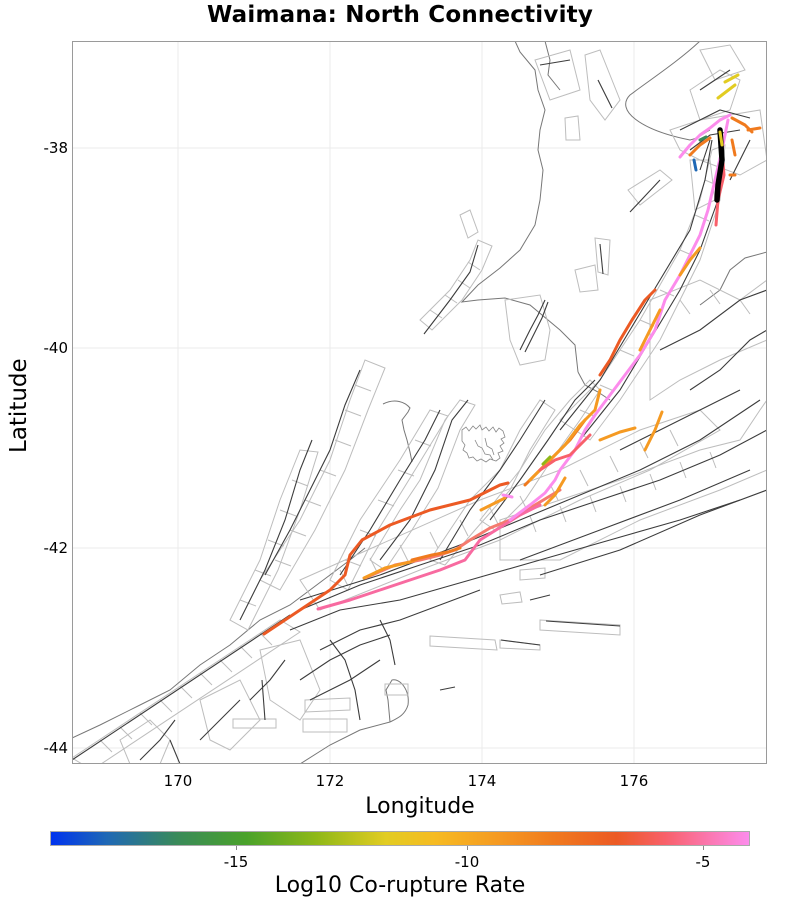 The width and height of the screenshot is (800, 911). Describe the element at coordinates (703, 862) in the screenshot. I see `colorbar-tick-label: -5` at that location.